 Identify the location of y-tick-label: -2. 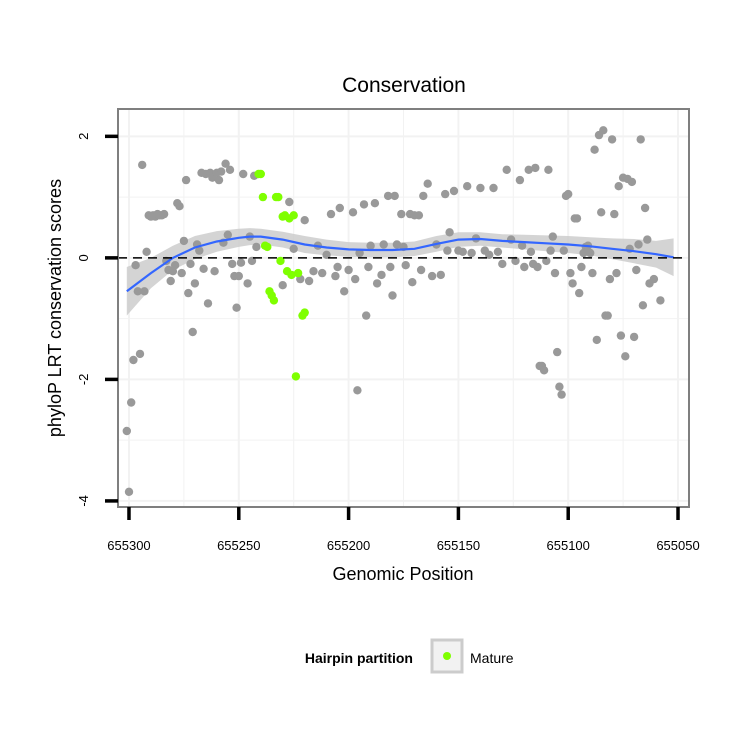
(83, 380).